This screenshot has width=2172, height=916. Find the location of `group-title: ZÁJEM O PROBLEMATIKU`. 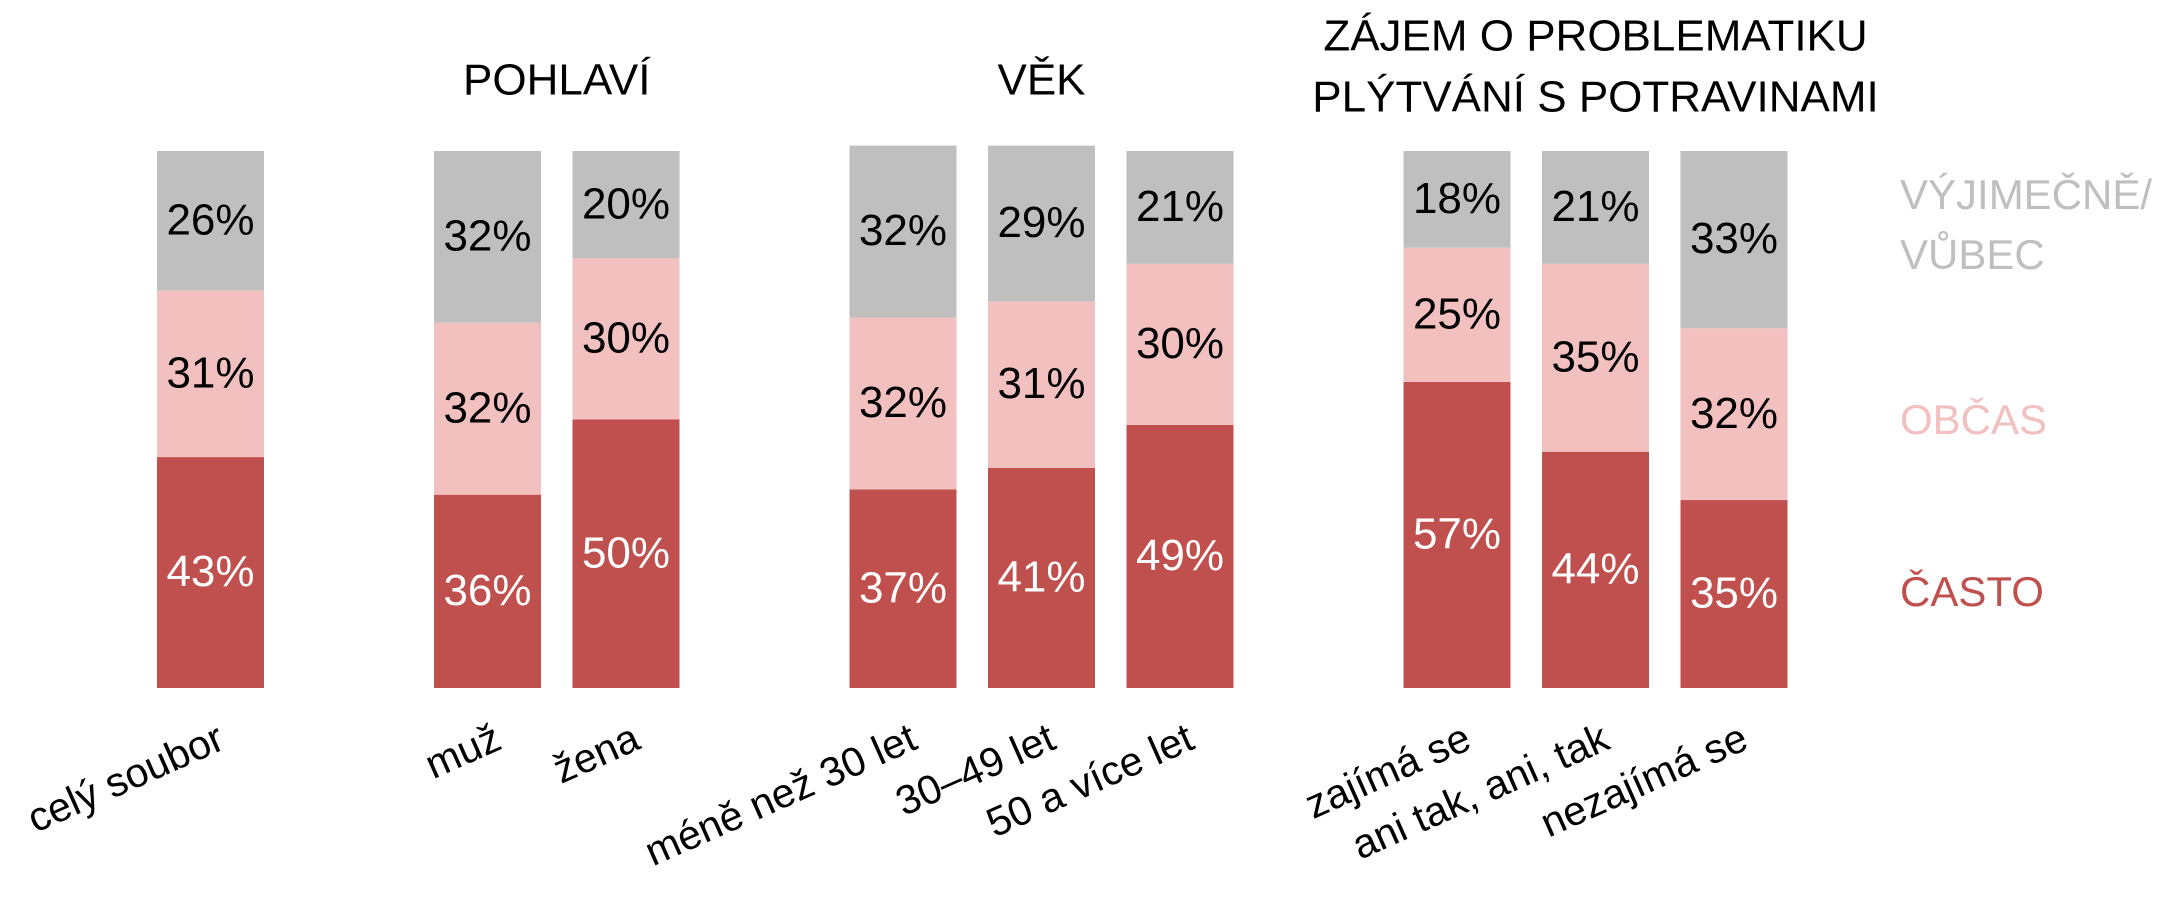

group-title: ZÁJEM O PROBLEMATIKU is located at coordinates (1595, 36).